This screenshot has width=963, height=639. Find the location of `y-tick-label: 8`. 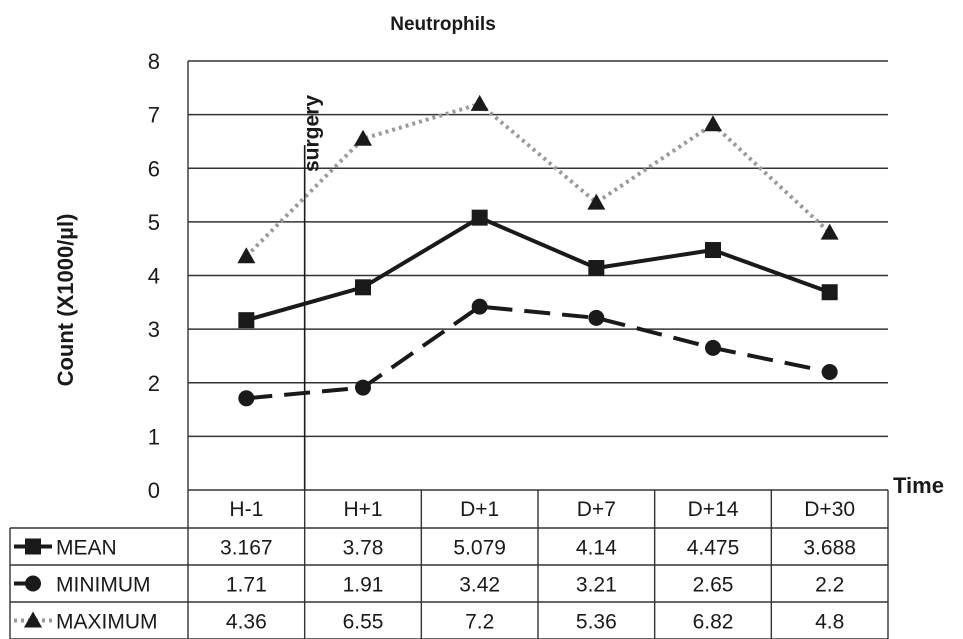

y-tick-label: 8 is located at coordinates (154, 61).